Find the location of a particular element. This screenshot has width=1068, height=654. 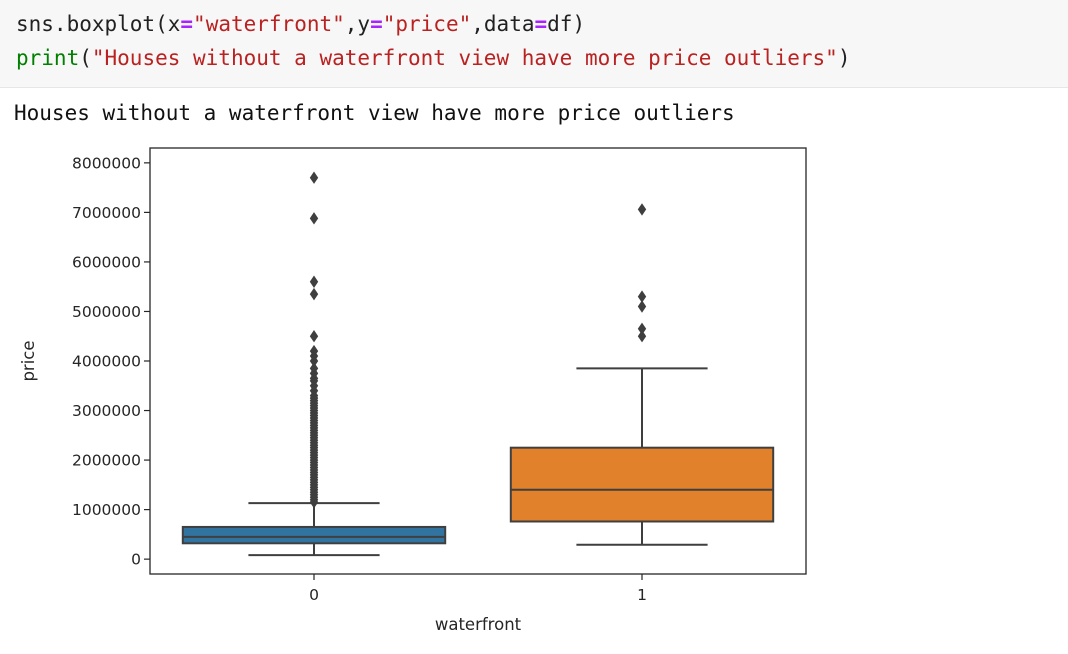

code-arg-key: x is located at coordinates (174, 24).